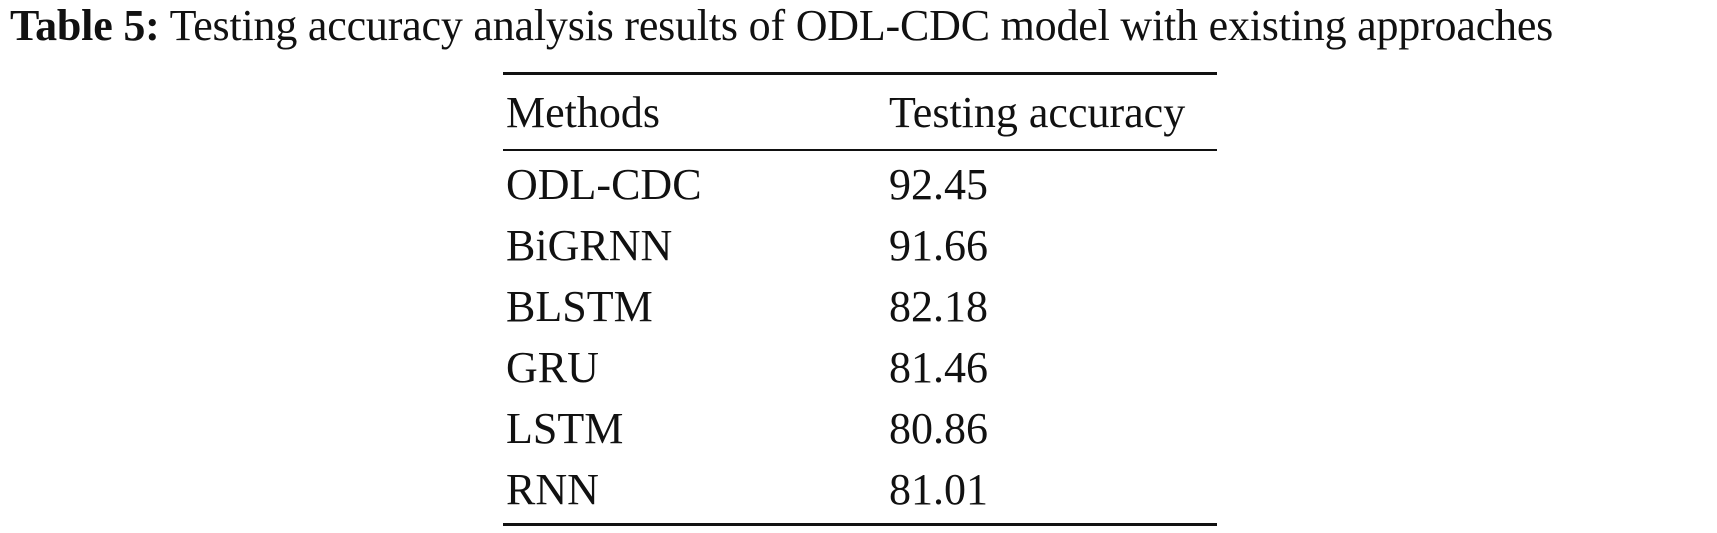 This screenshot has width=1717, height=533. Describe the element at coordinates (938, 184) in the screenshot. I see `accuracy-cell: 92.45` at that location.